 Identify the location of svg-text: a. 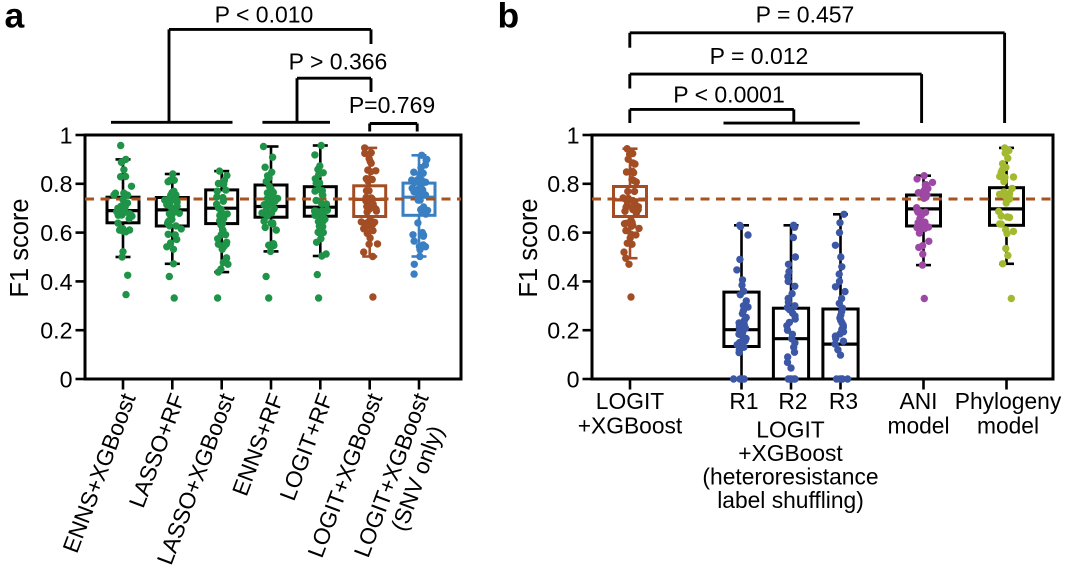
(15, 18).